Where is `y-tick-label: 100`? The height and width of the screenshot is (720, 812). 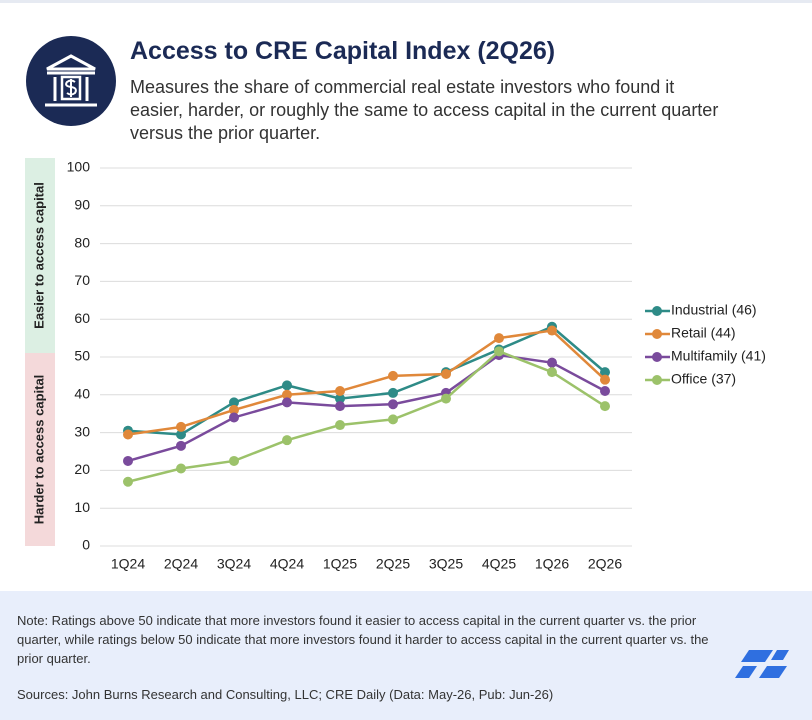 y-tick-label: 100 is located at coordinates (79, 167).